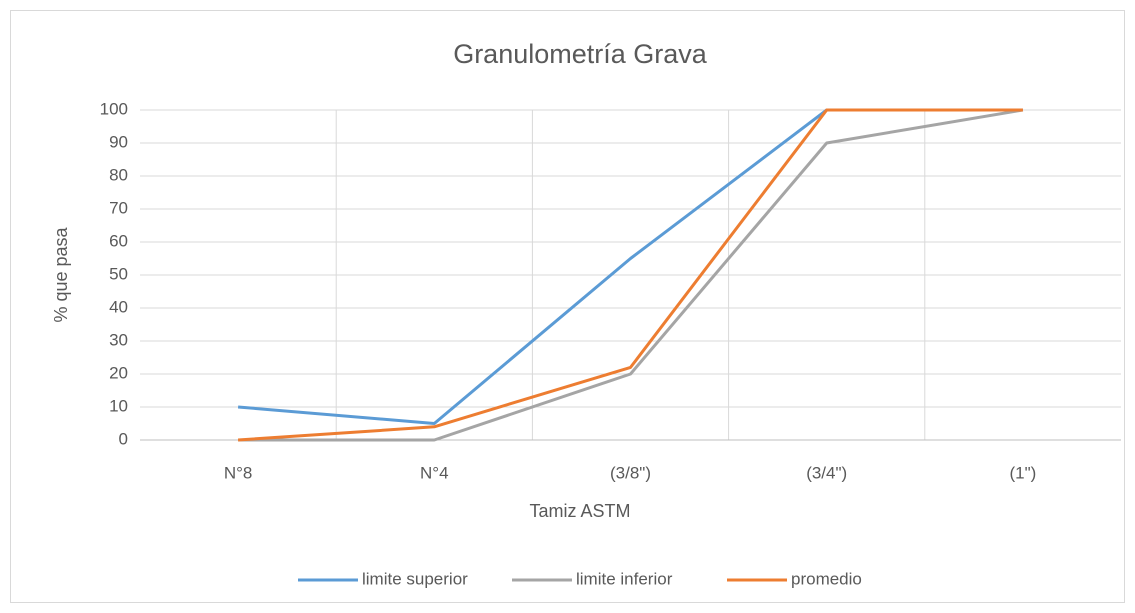  What do you see at coordinates (826, 578) in the screenshot?
I see `legend-label: promedio` at bounding box center [826, 578].